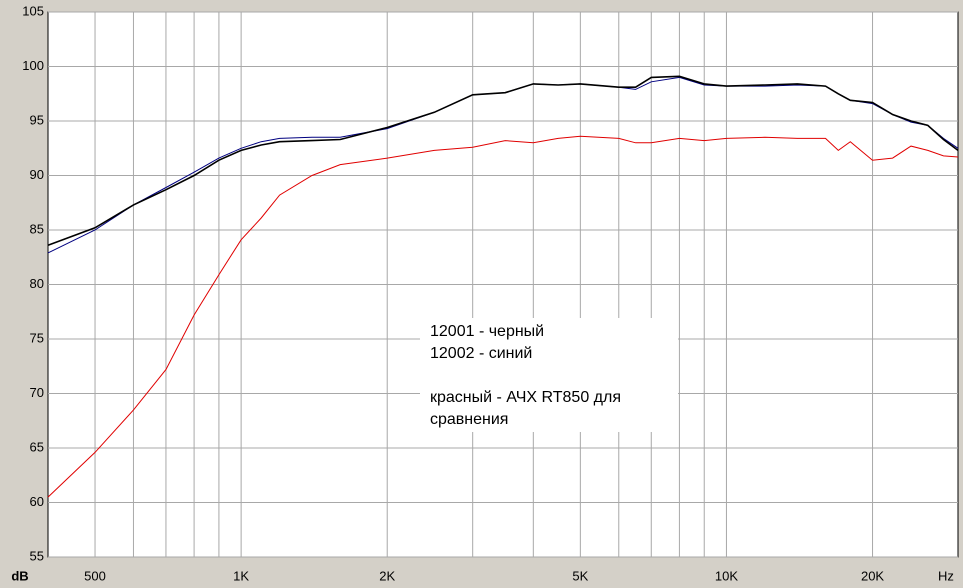 The image size is (963, 588). I want to click on y-tick-label: 60, so click(37, 501).